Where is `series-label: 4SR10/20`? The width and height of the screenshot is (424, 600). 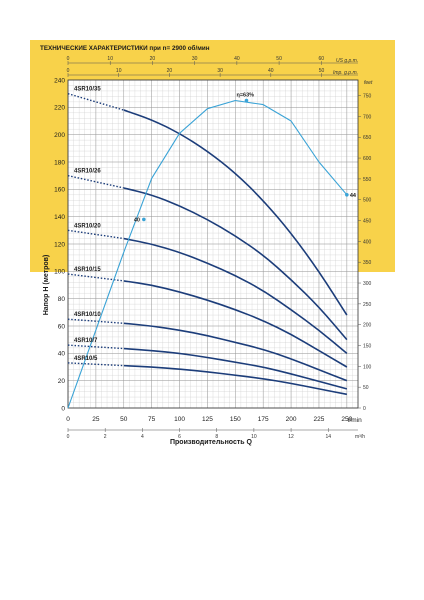 series-label: 4SR10/20 is located at coordinates (87, 226).